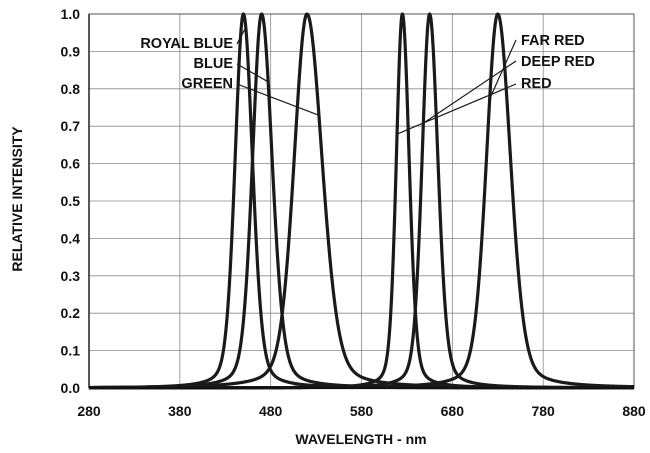 The image size is (650, 453). What do you see at coordinates (553, 41) in the screenshot?
I see `series-label-far-red: FAR RED` at bounding box center [553, 41].